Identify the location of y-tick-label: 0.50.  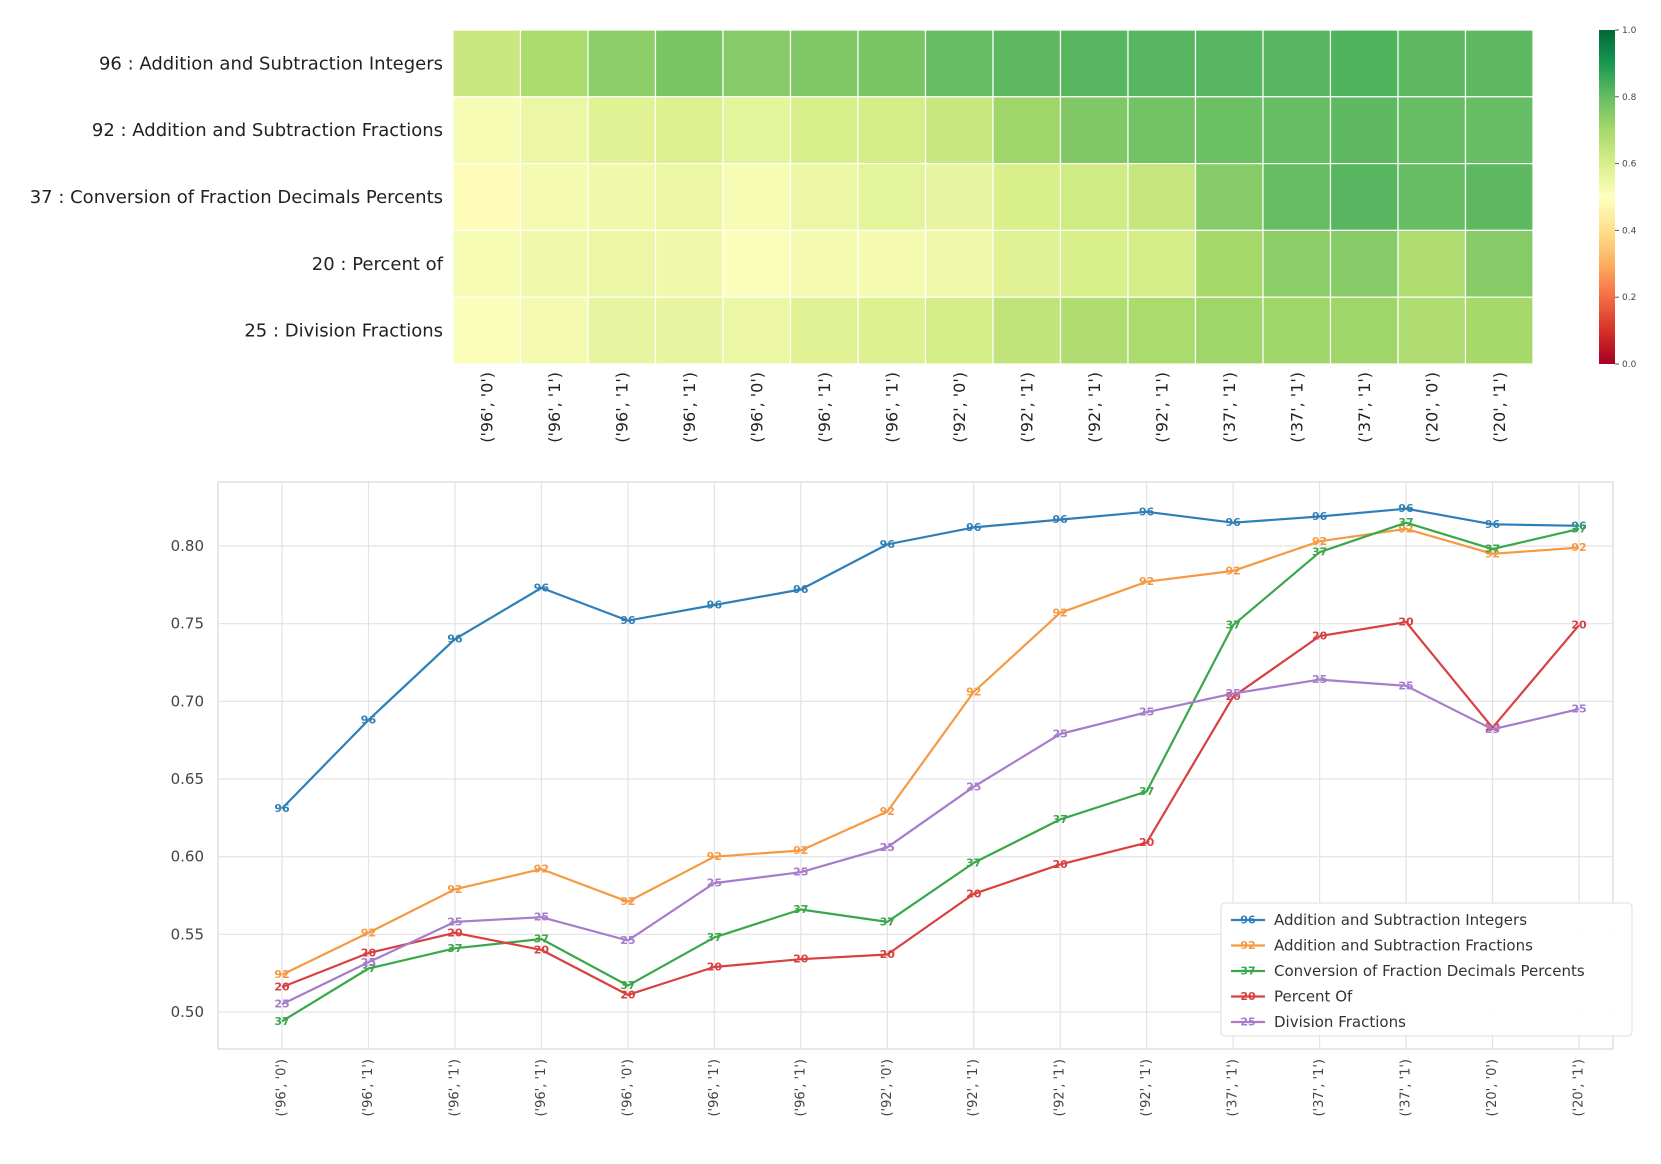
(187, 1012).